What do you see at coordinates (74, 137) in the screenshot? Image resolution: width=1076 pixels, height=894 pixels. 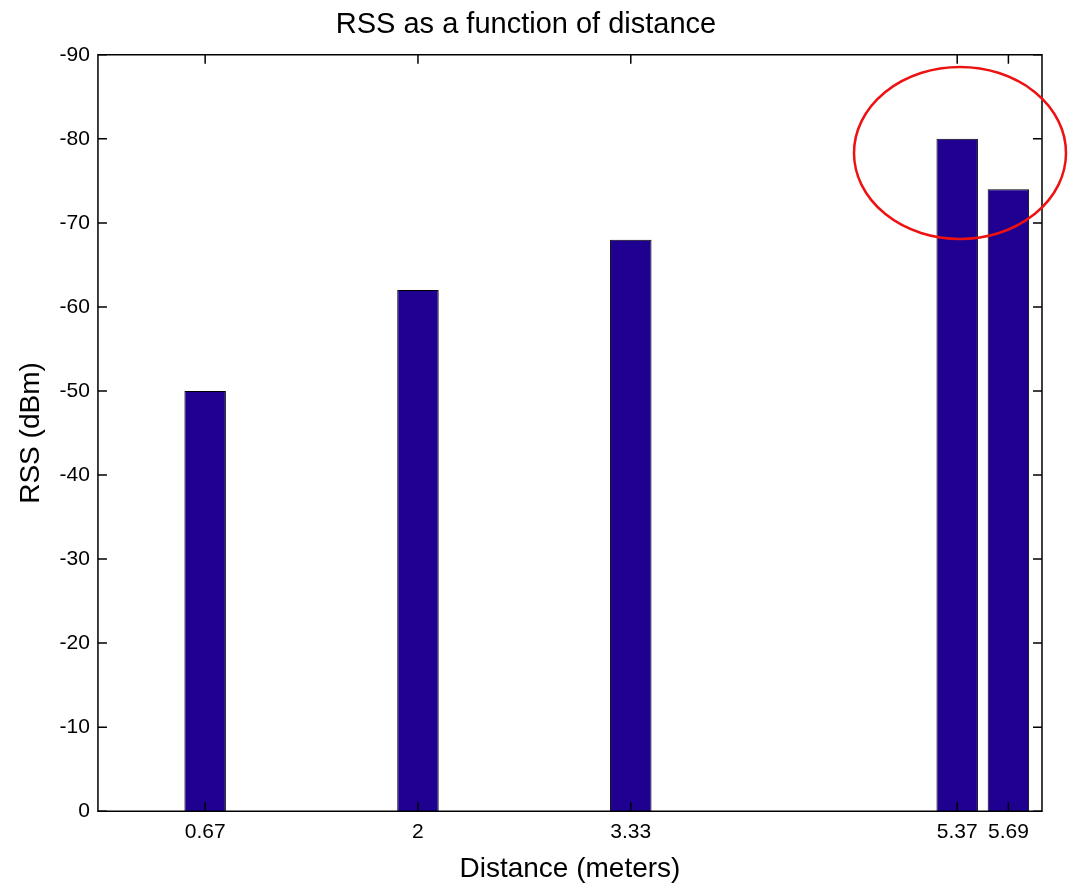 I see `y-tick-label: -80` at bounding box center [74, 137].